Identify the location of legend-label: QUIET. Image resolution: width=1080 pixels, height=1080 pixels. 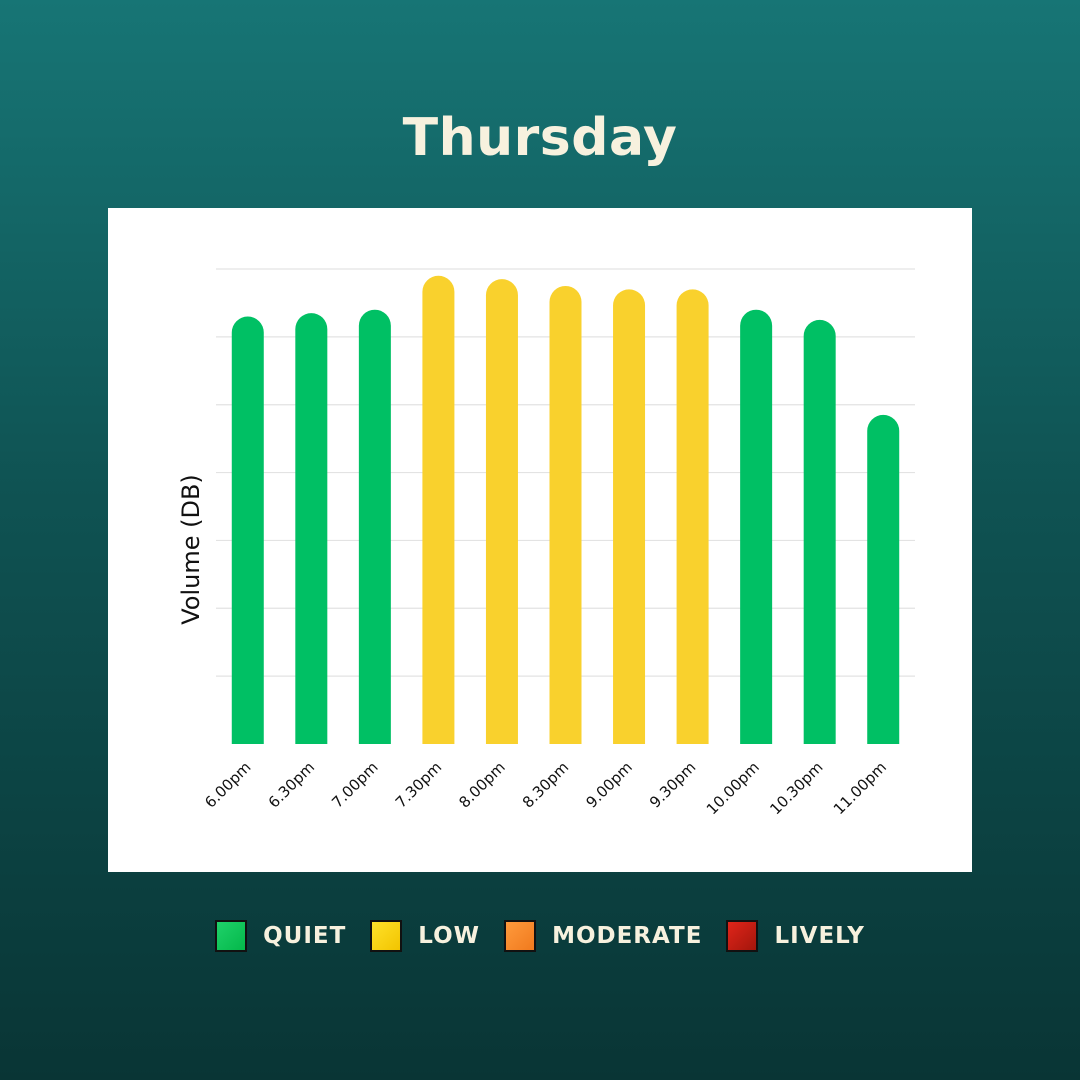
(305, 936).